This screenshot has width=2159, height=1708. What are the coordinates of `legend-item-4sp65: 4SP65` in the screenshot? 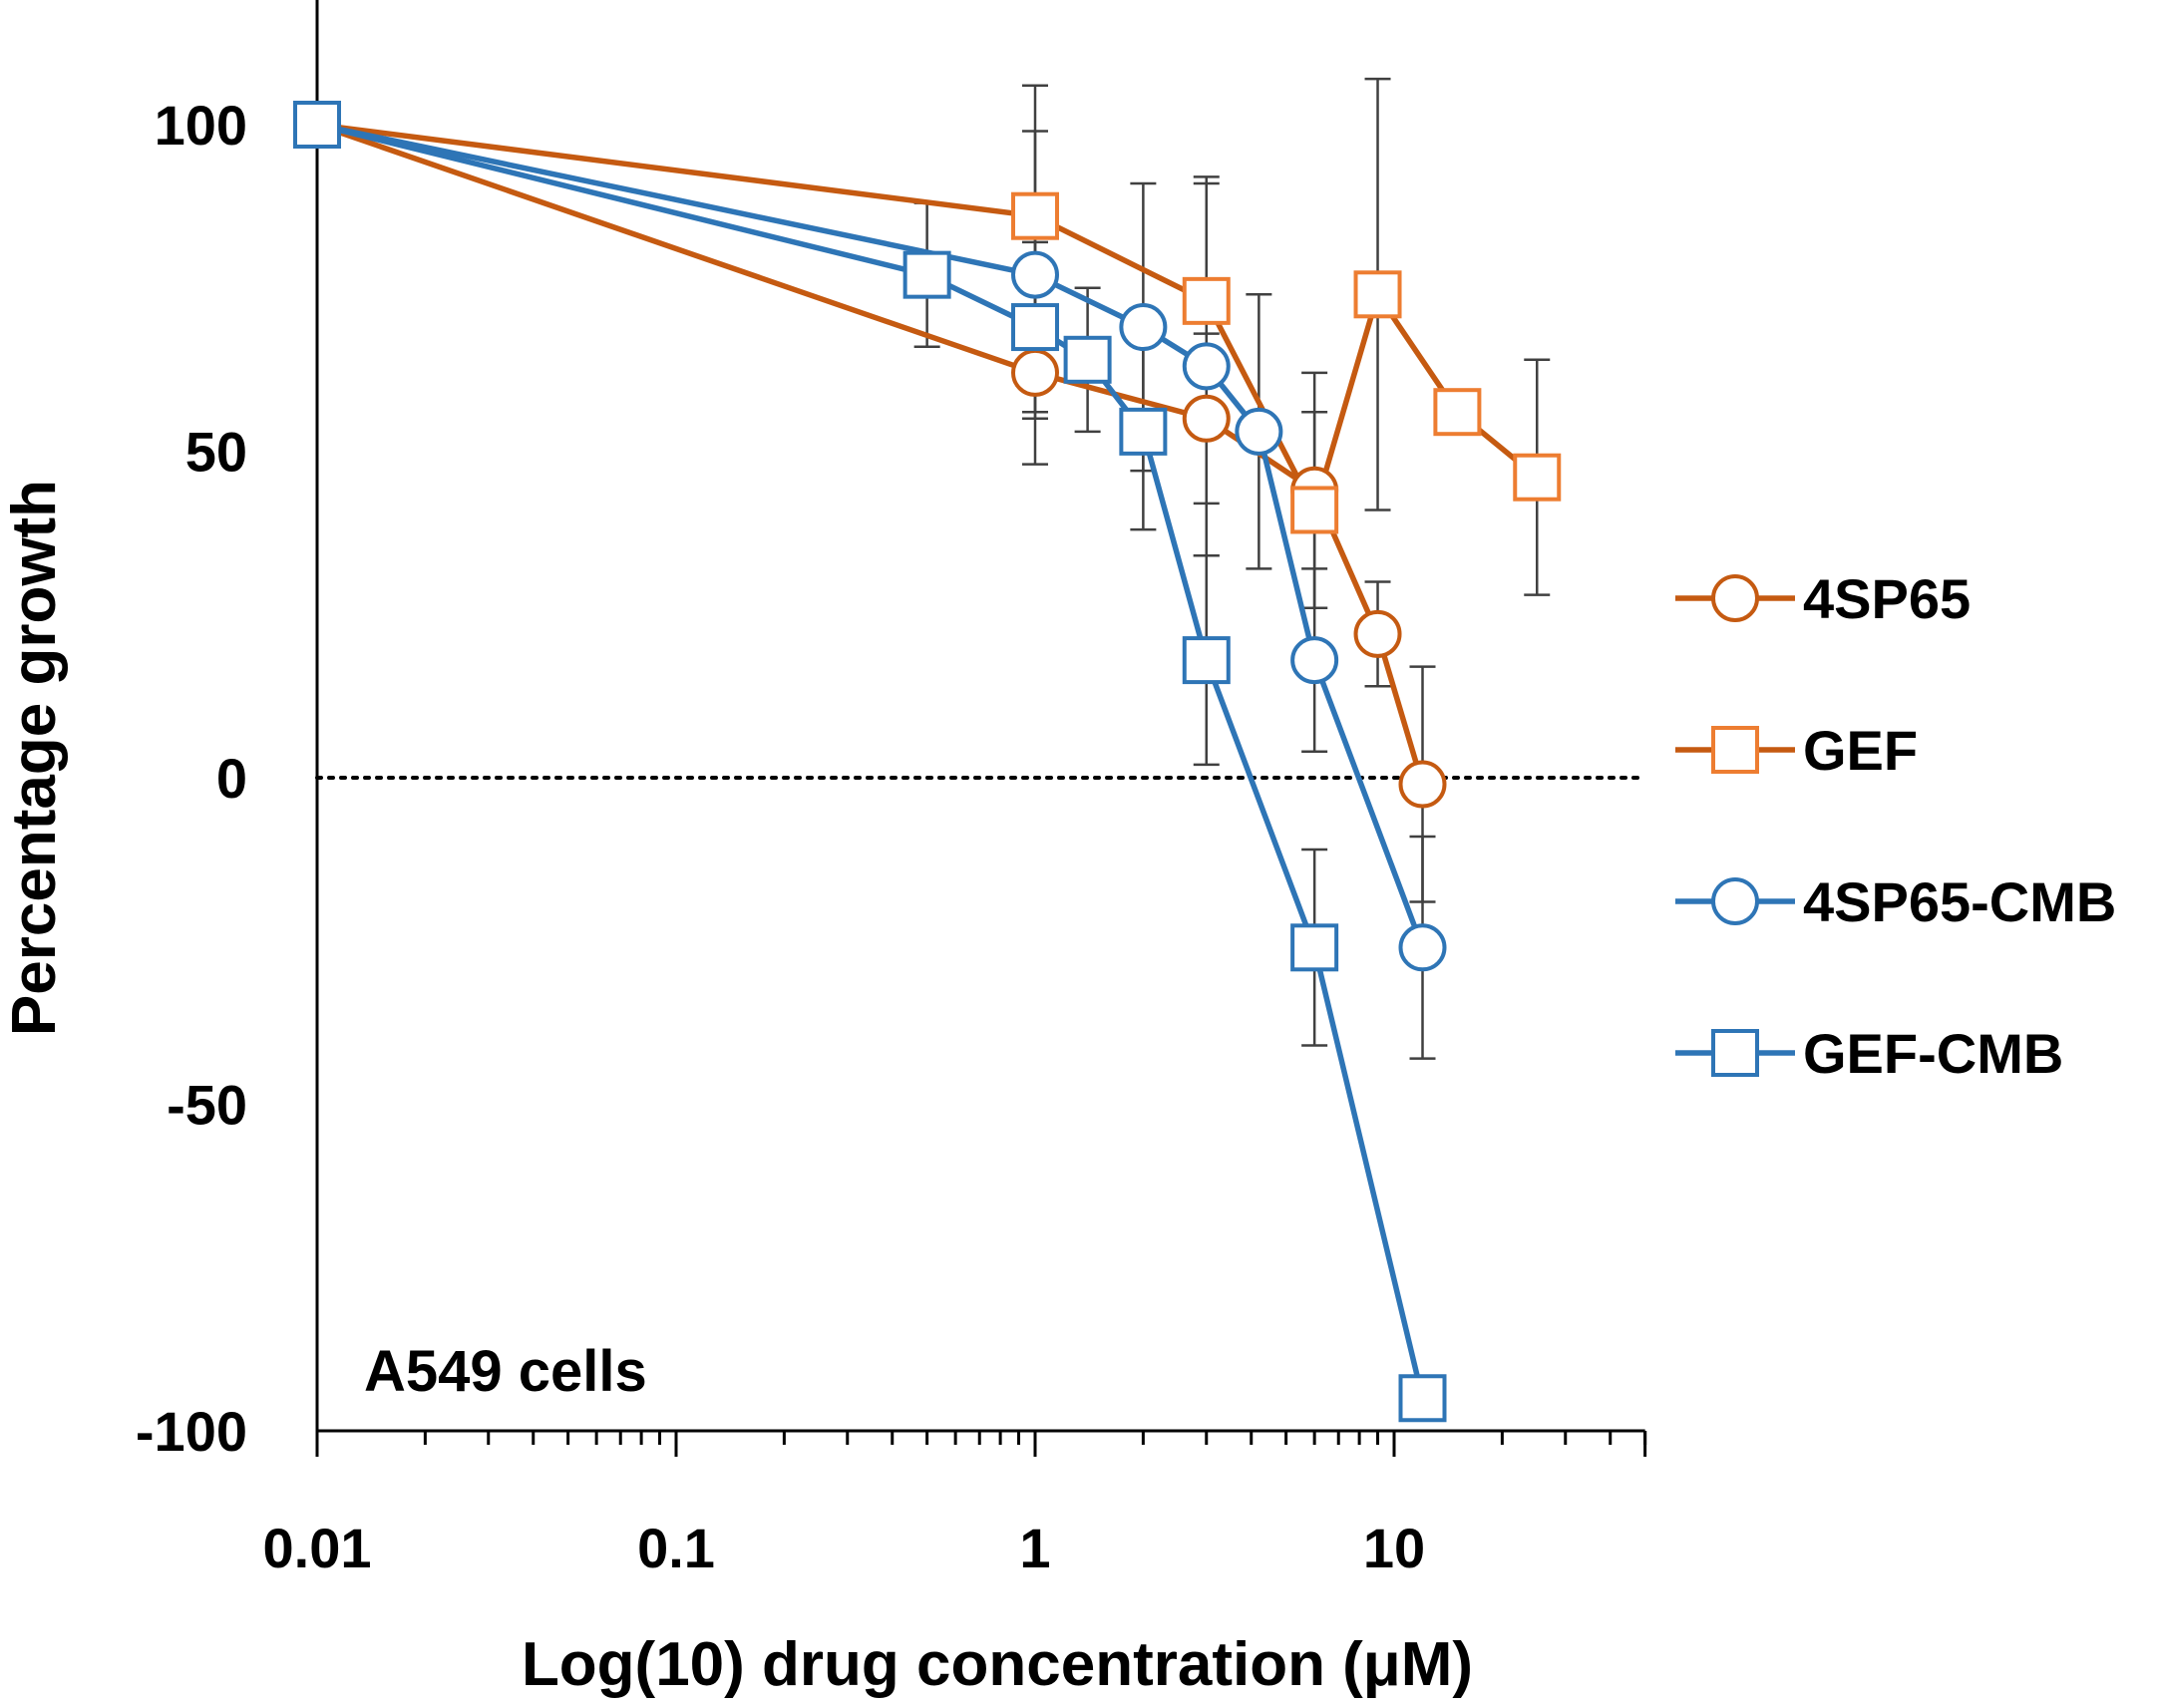 It's located at (1823, 599).